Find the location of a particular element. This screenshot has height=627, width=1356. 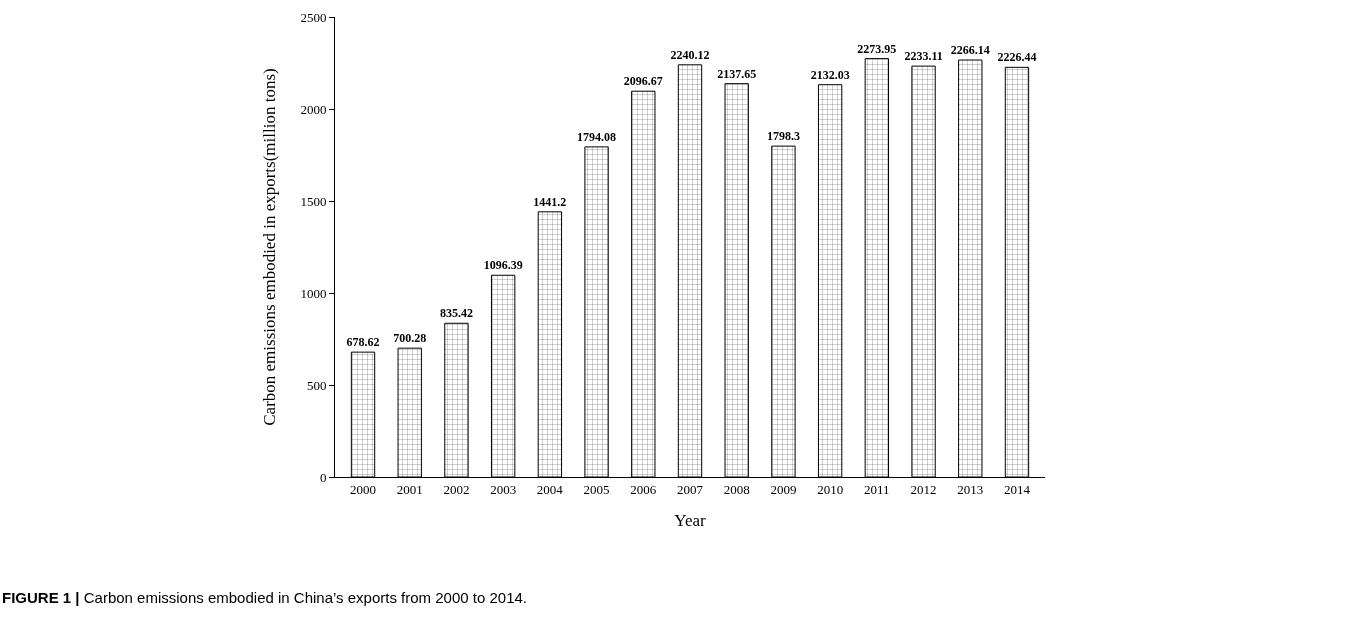

y-tick-label: 1000 is located at coordinates (313, 293).